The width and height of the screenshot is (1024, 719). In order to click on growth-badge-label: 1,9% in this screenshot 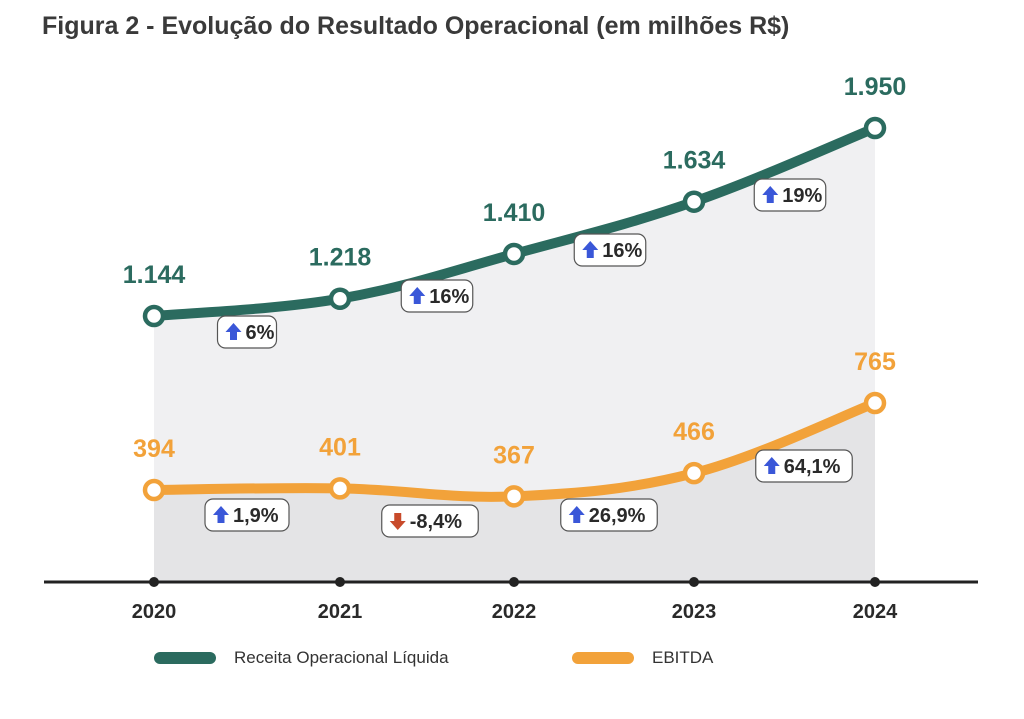, I will do `click(256, 516)`.